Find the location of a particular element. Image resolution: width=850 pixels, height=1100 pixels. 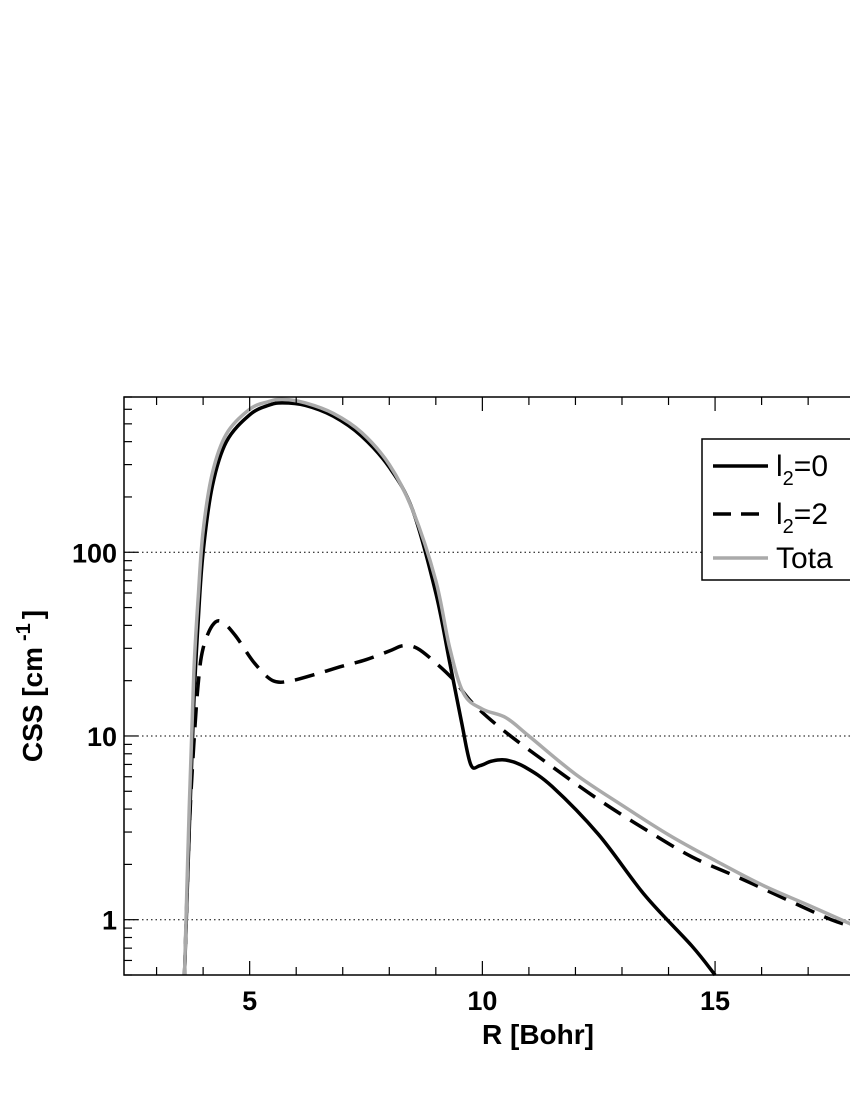

x-tick-label: 5 is located at coordinates (249, 1001).